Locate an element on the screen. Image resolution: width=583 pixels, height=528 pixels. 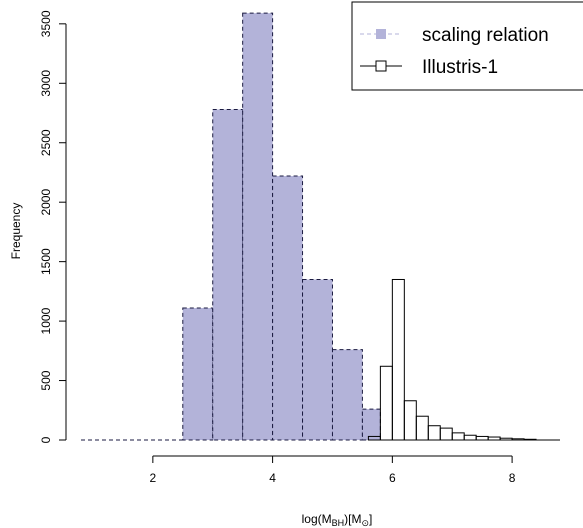
legend-label-illustris: Illustris-1 is located at coordinates (460, 67).